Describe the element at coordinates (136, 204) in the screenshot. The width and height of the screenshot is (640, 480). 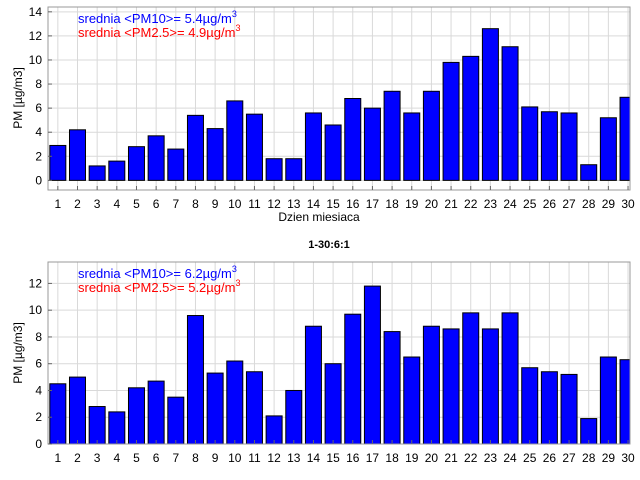
I see `x-tick-label: 5` at that location.